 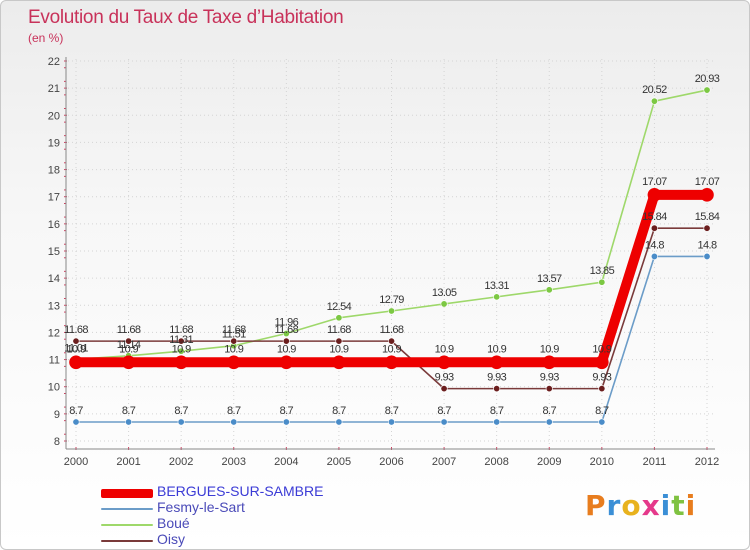 I want to click on x-tick-label: 2008, so click(x=496, y=462).